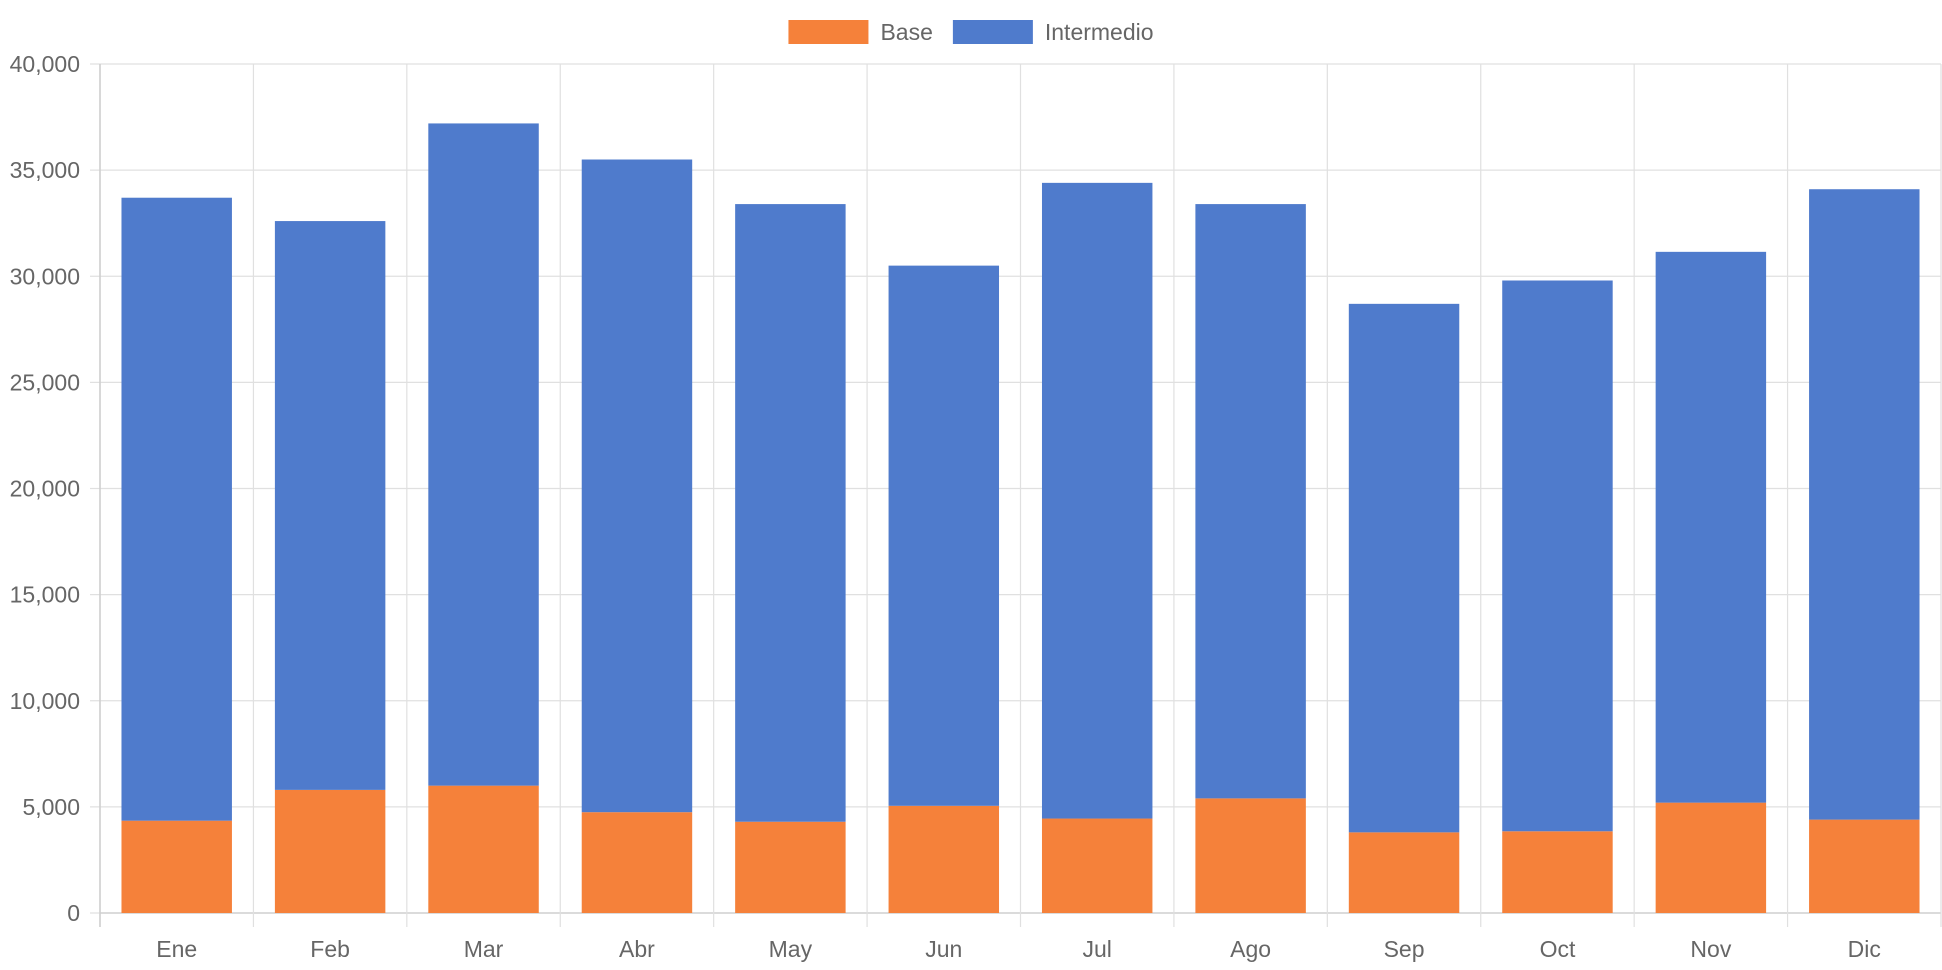 This screenshot has width=1942, height=970. I want to click on bar-base-ene, so click(176, 866).